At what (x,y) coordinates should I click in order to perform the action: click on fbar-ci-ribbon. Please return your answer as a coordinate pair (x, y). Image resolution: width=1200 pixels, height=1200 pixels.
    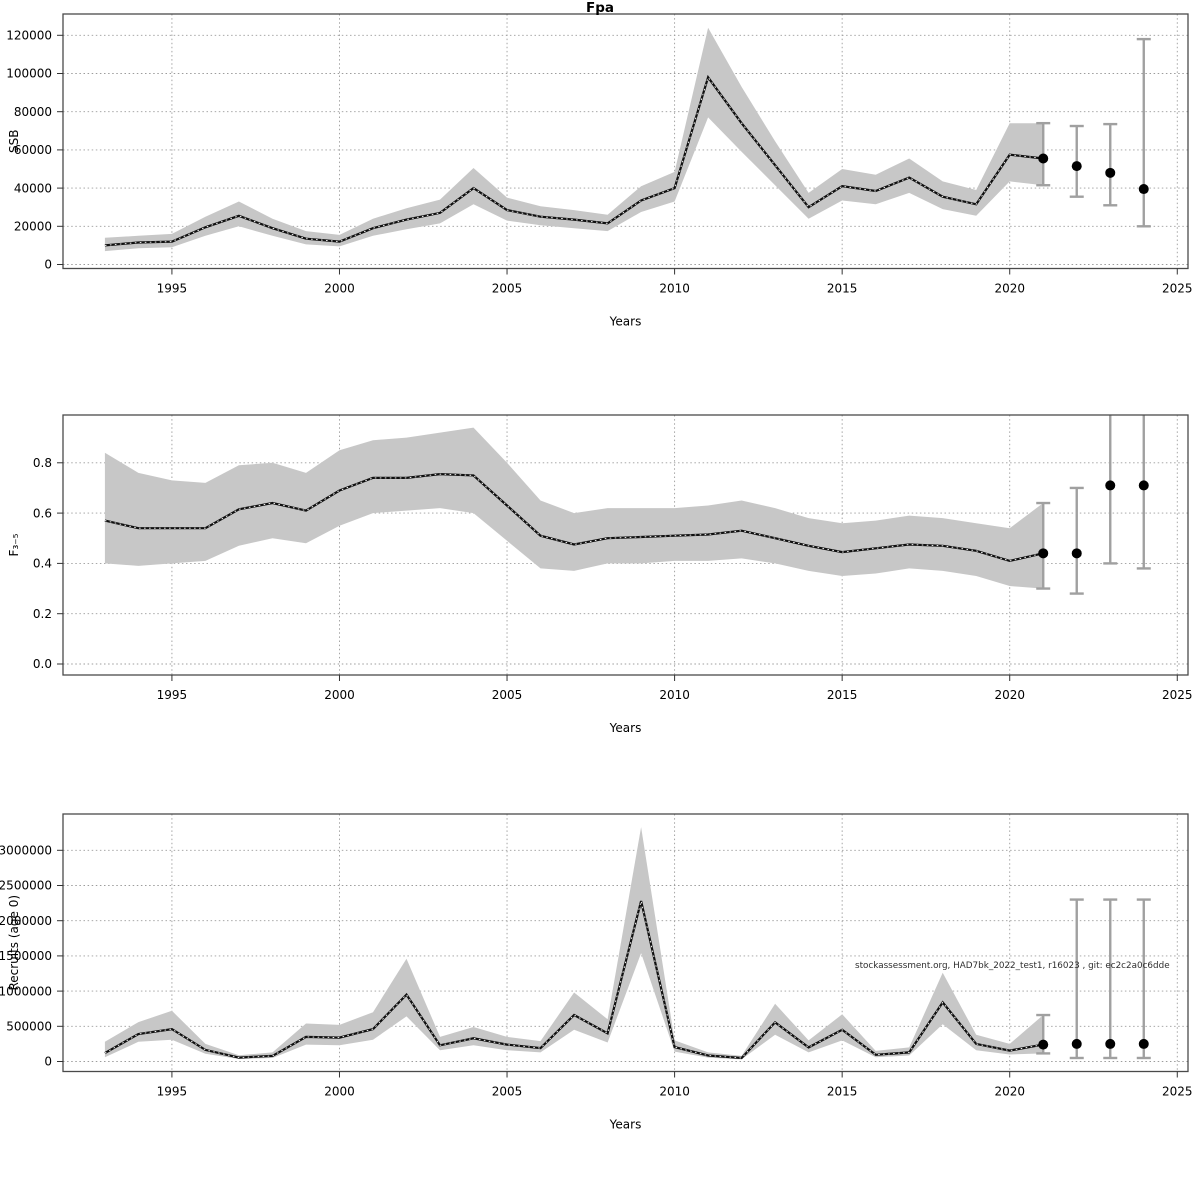
    Looking at the image, I should click on (574, 508).